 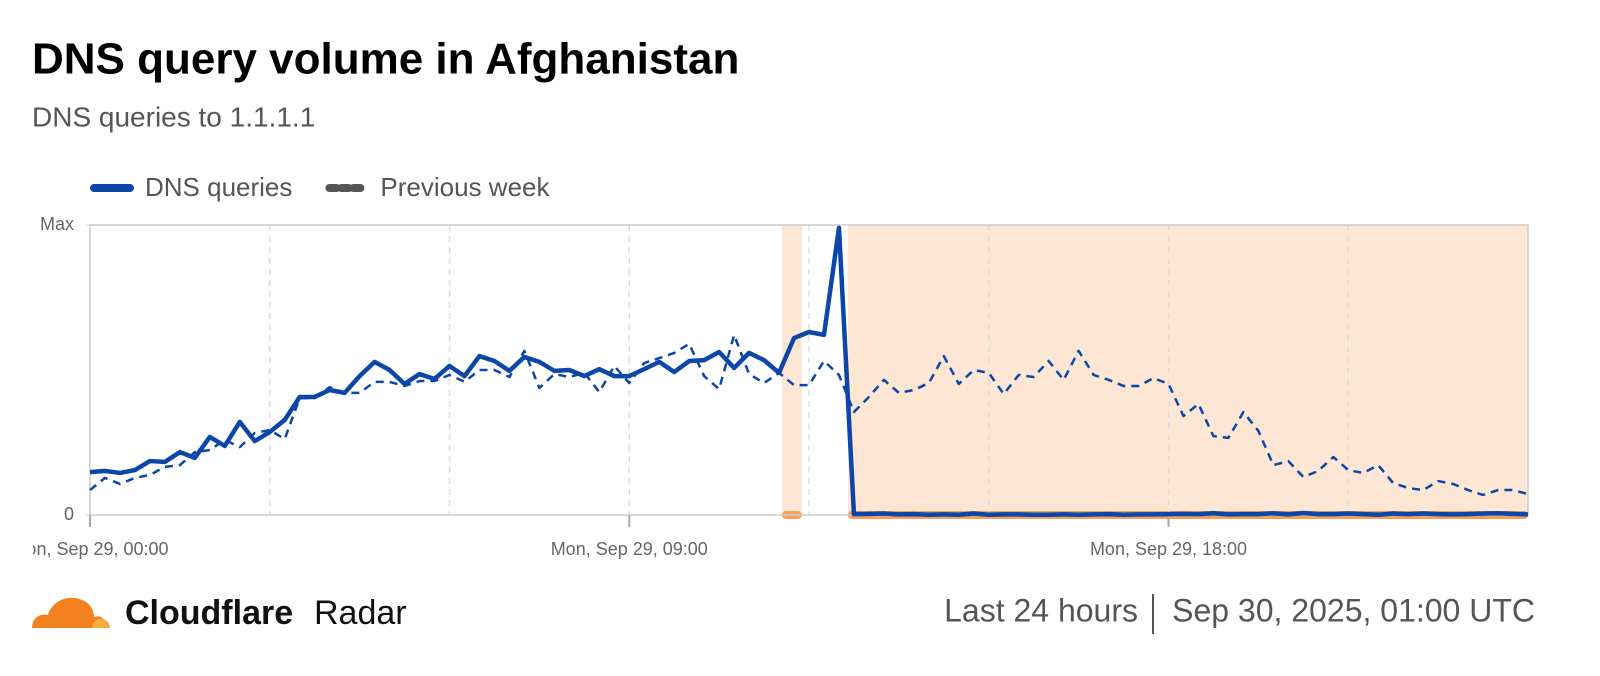 What do you see at coordinates (792, 370) in the screenshot?
I see `outage-region` at bounding box center [792, 370].